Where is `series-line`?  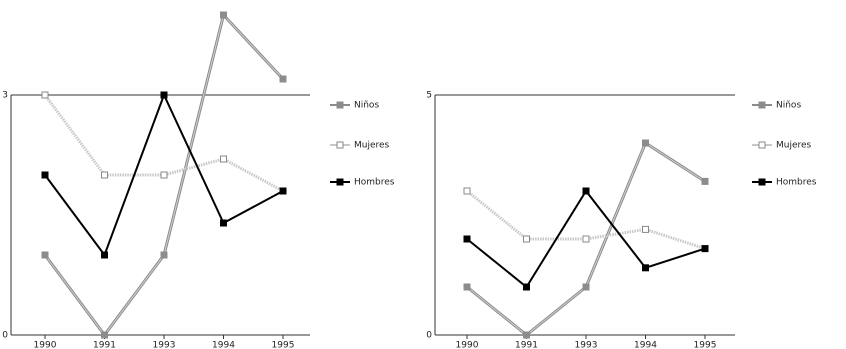
series-line is located at coordinates (163, 143).